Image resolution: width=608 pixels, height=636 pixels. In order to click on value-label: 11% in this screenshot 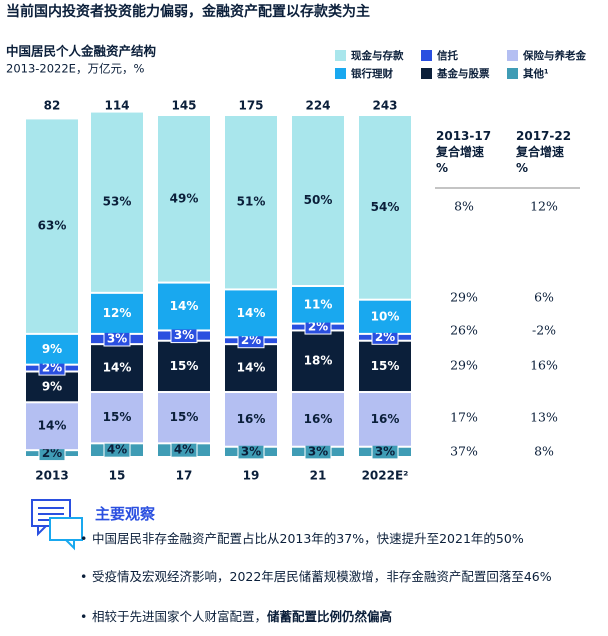, I will do `click(318, 304)`.